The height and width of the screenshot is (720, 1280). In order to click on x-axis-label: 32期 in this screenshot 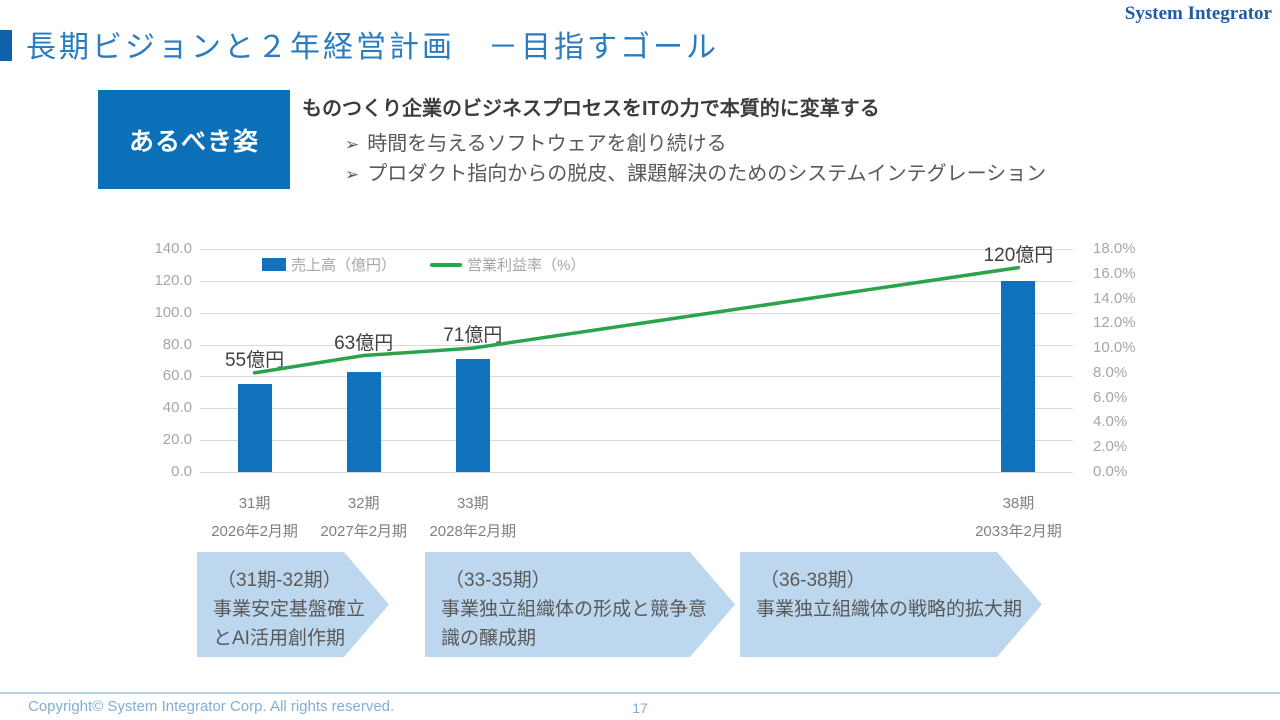, I will do `click(363, 503)`.